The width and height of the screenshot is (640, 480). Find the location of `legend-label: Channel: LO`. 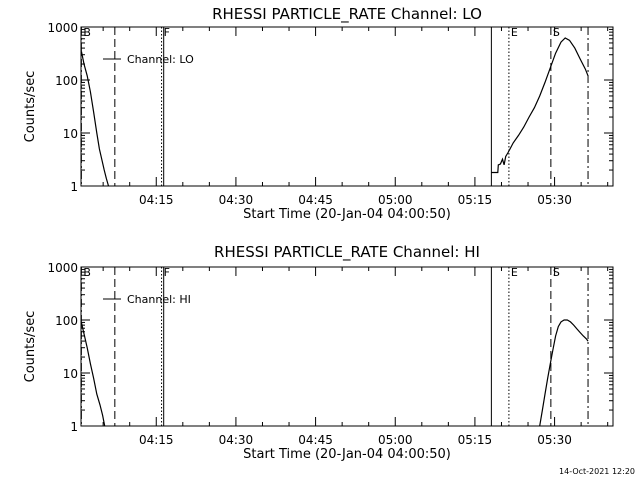

legend-label: Channel: LO is located at coordinates (160, 59).